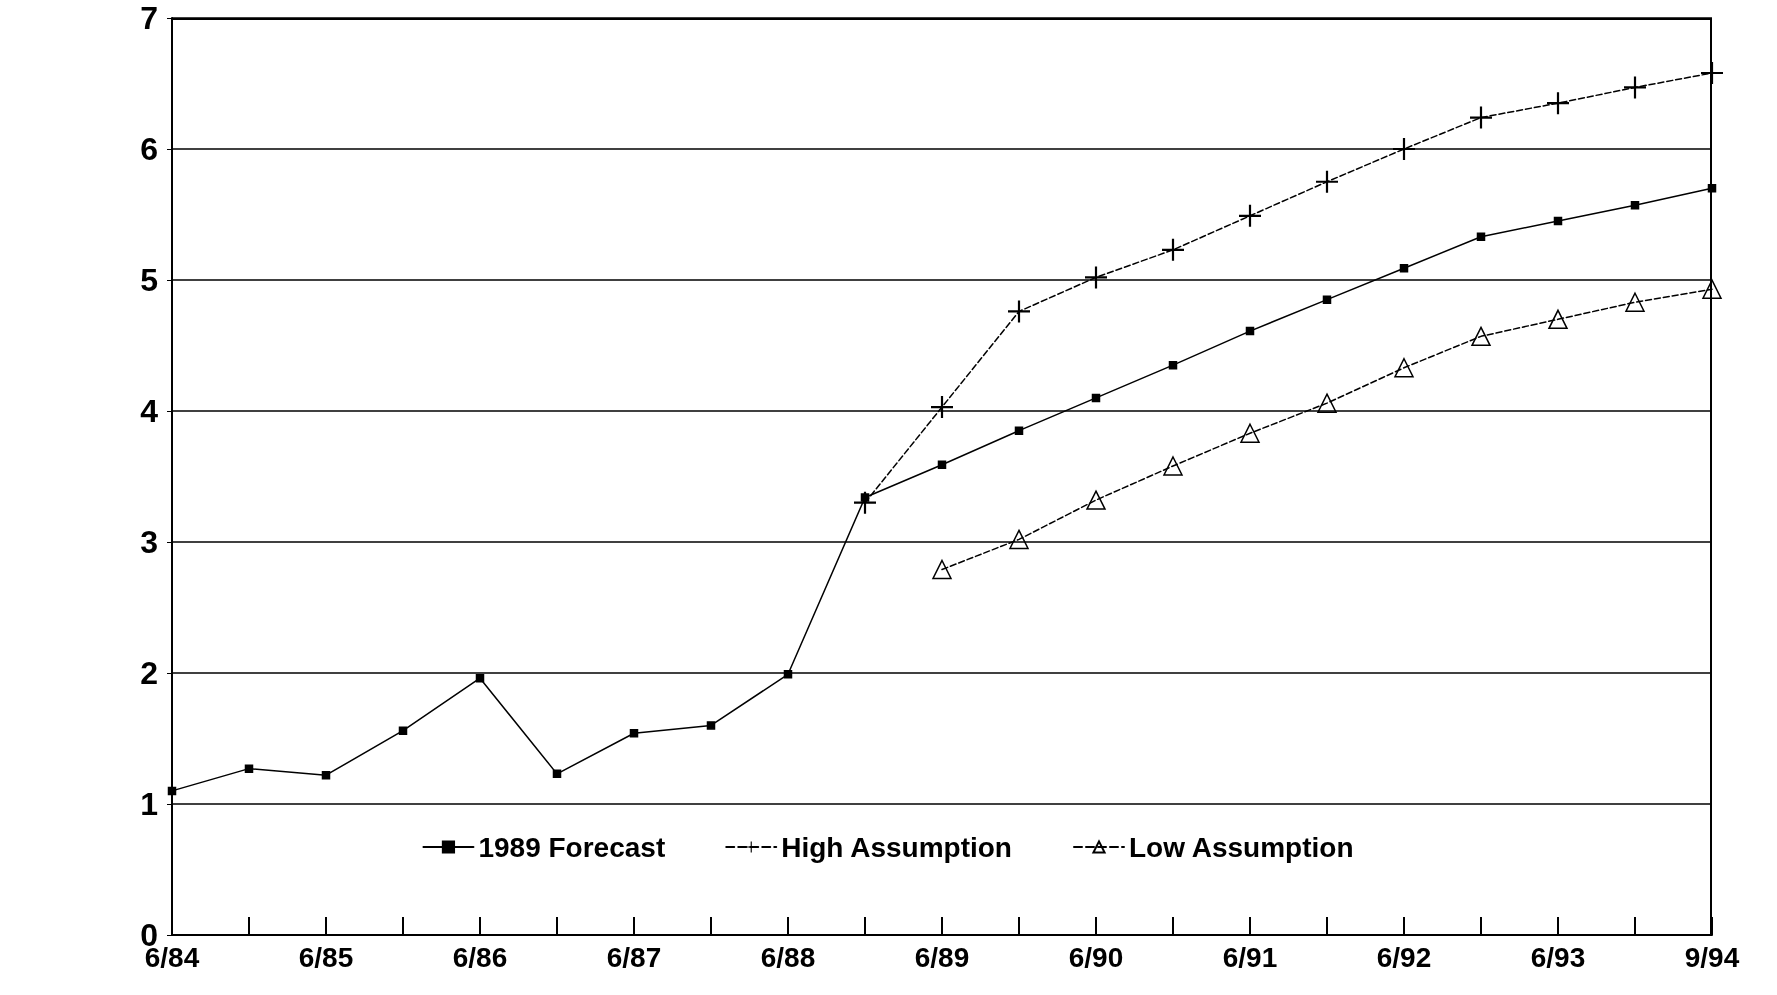  Describe the element at coordinates (480, 957) in the screenshot. I see `x-tick-label: 6/86` at that location.